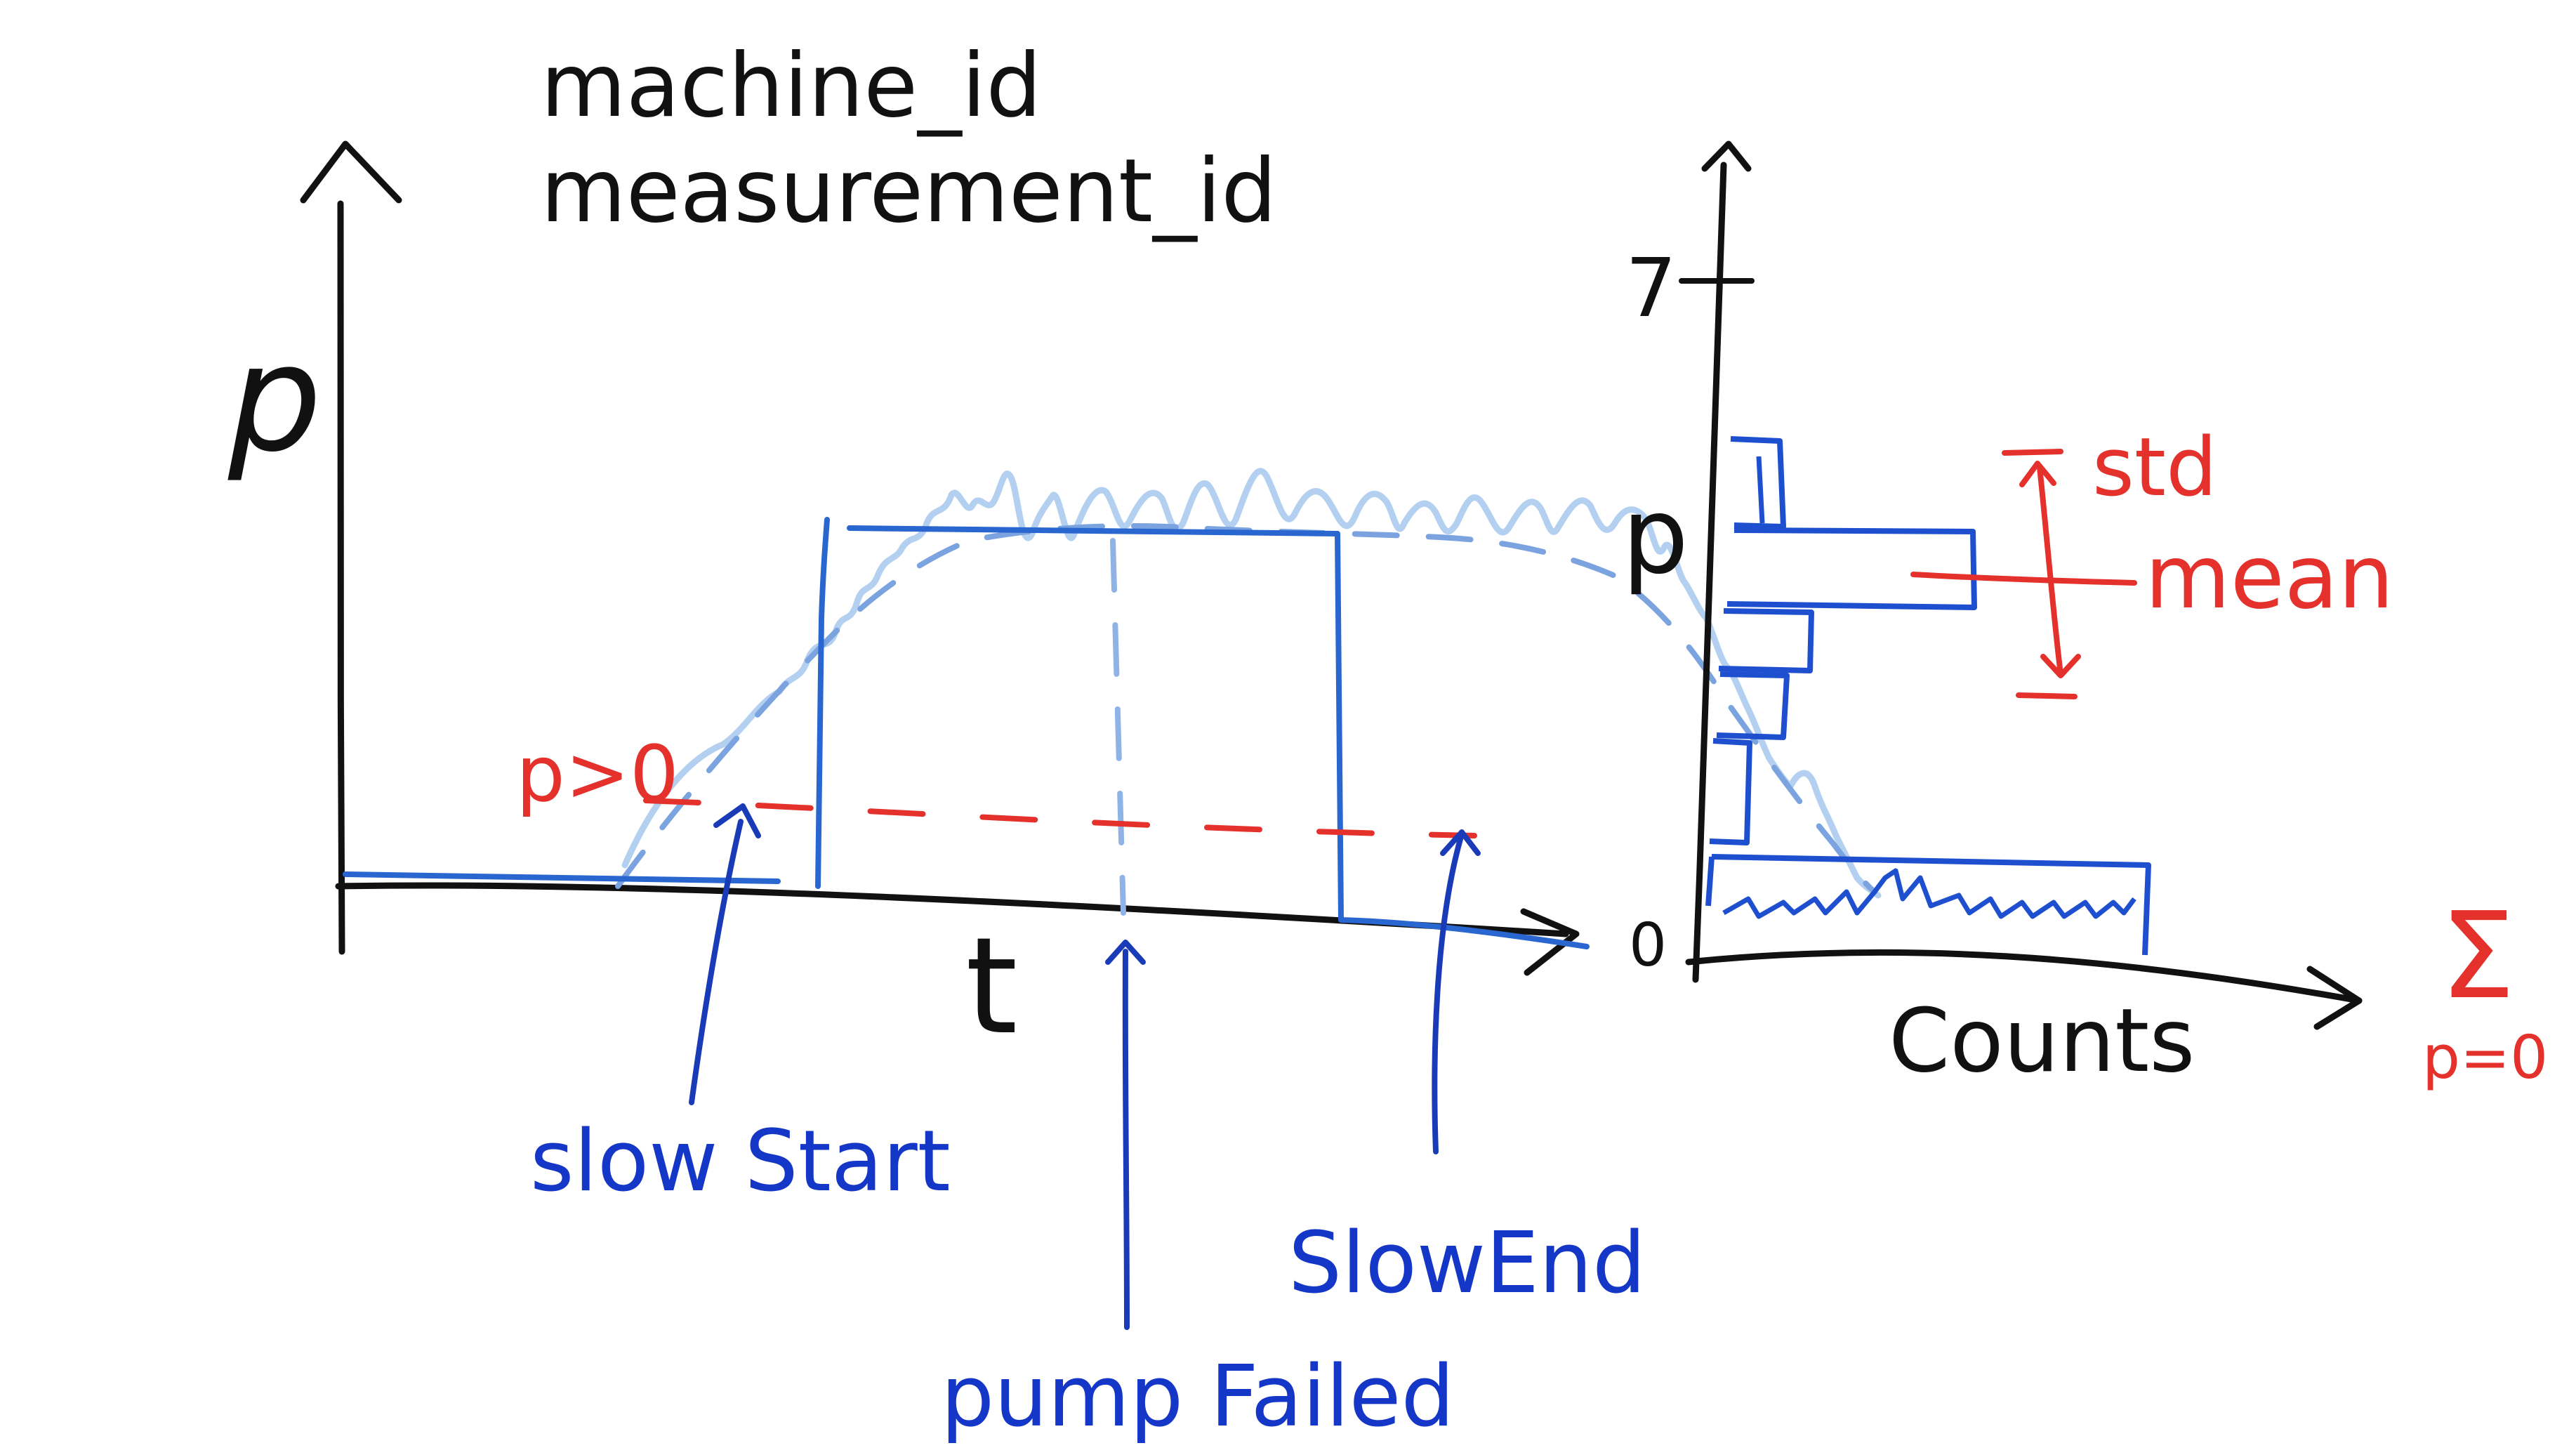  Describe the element at coordinates (2154, 468) in the screenshot. I see `std-label: std` at that location.